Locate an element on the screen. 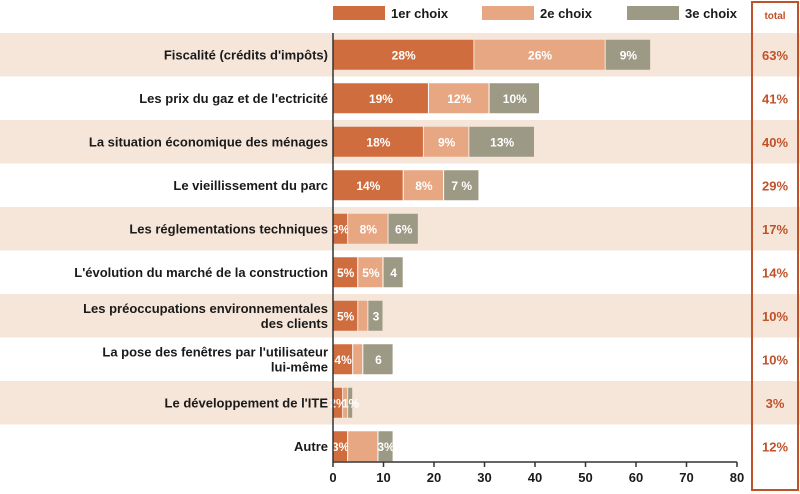  category-label: Le vieillissement du parc is located at coordinates (250, 185).